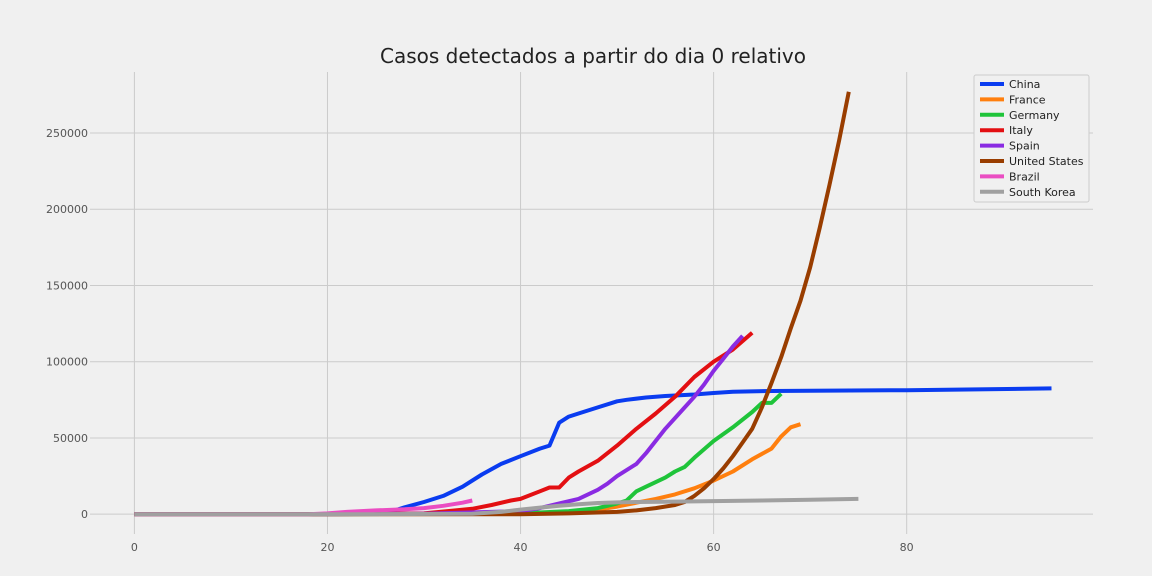  What do you see at coordinates (67, 324) in the screenshot?
I see `y-axis-ticks: 0 50000 100000 150000 200000 250000` at bounding box center [67, 324].